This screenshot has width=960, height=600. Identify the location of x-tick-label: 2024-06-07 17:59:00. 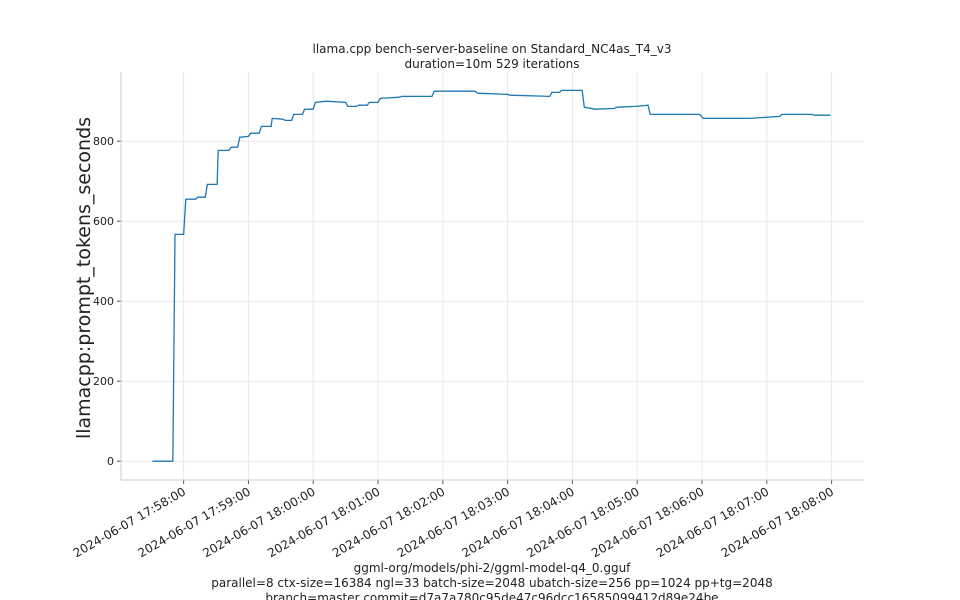
(194, 522).